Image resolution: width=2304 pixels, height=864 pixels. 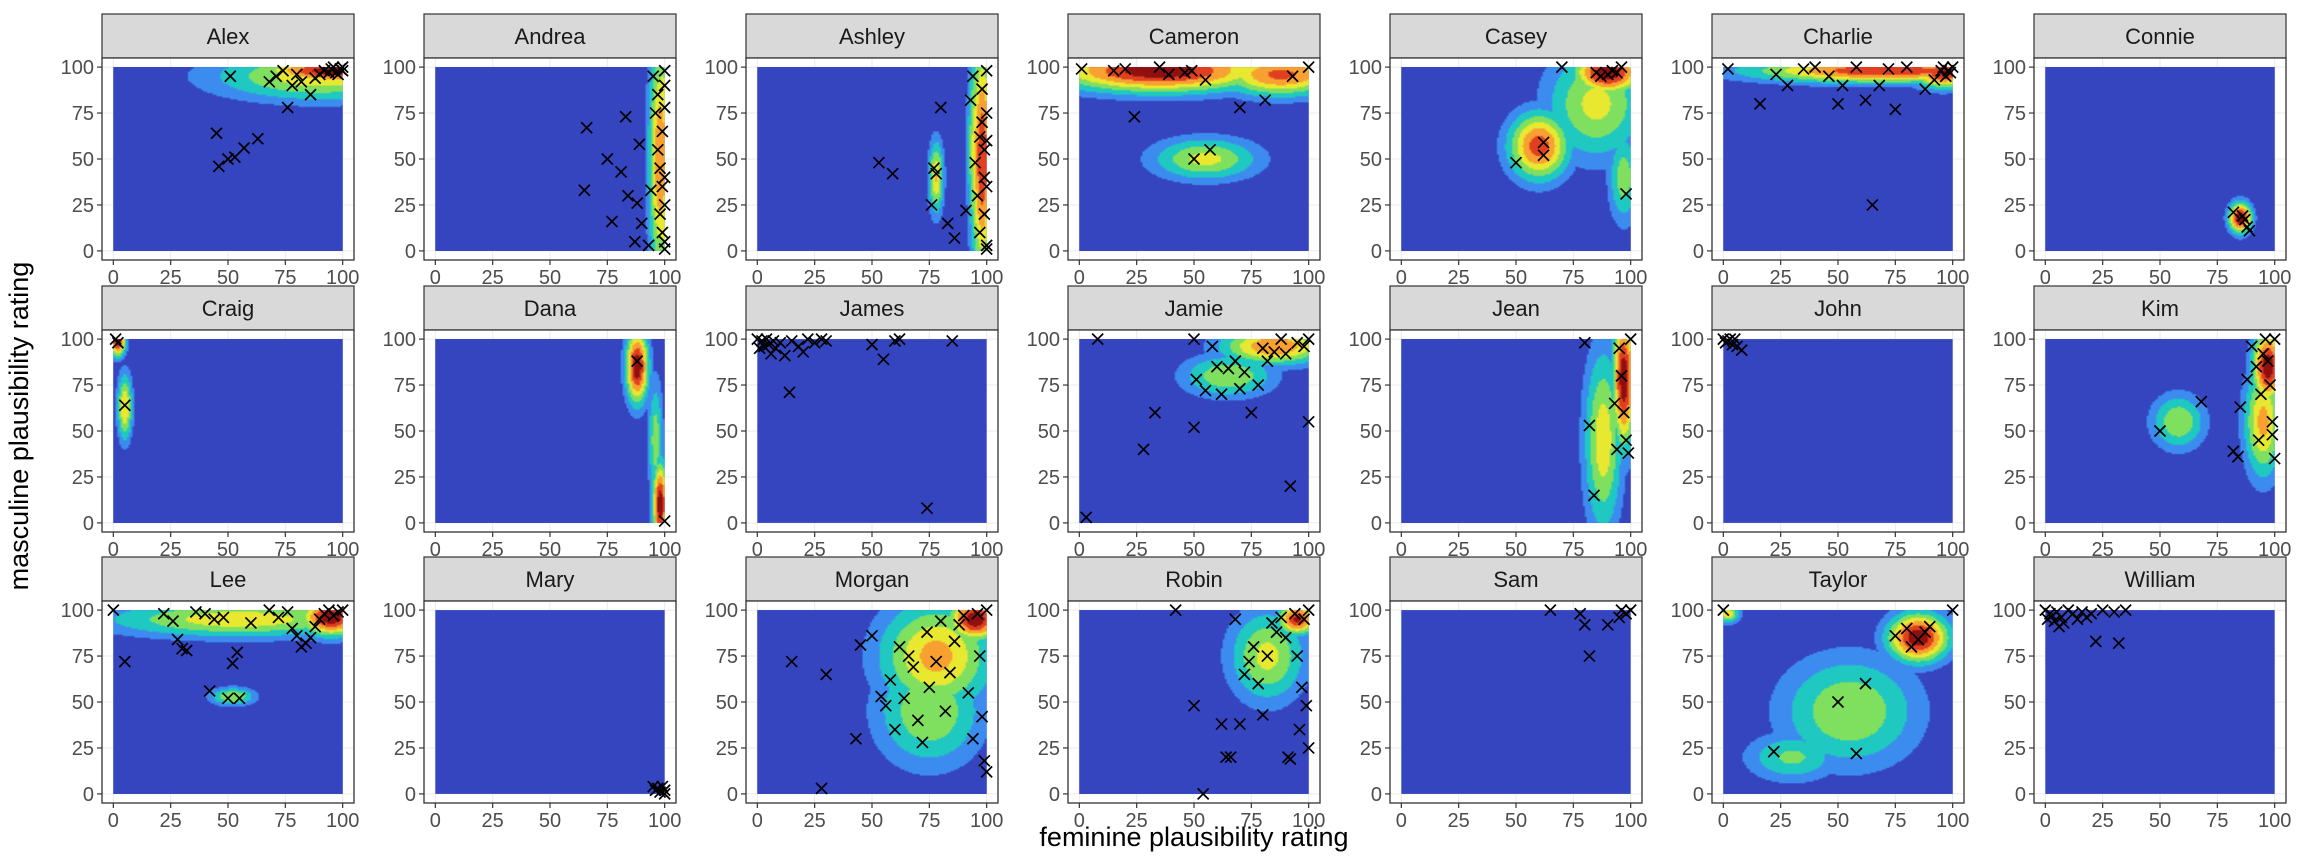 What do you see at coordinates (1820, 151) in the screenshot?
I see `facet-panel-charlie: Charlie 0 25 50 75 100 0 25 50 75 100` at bounding box center [1820, 151].